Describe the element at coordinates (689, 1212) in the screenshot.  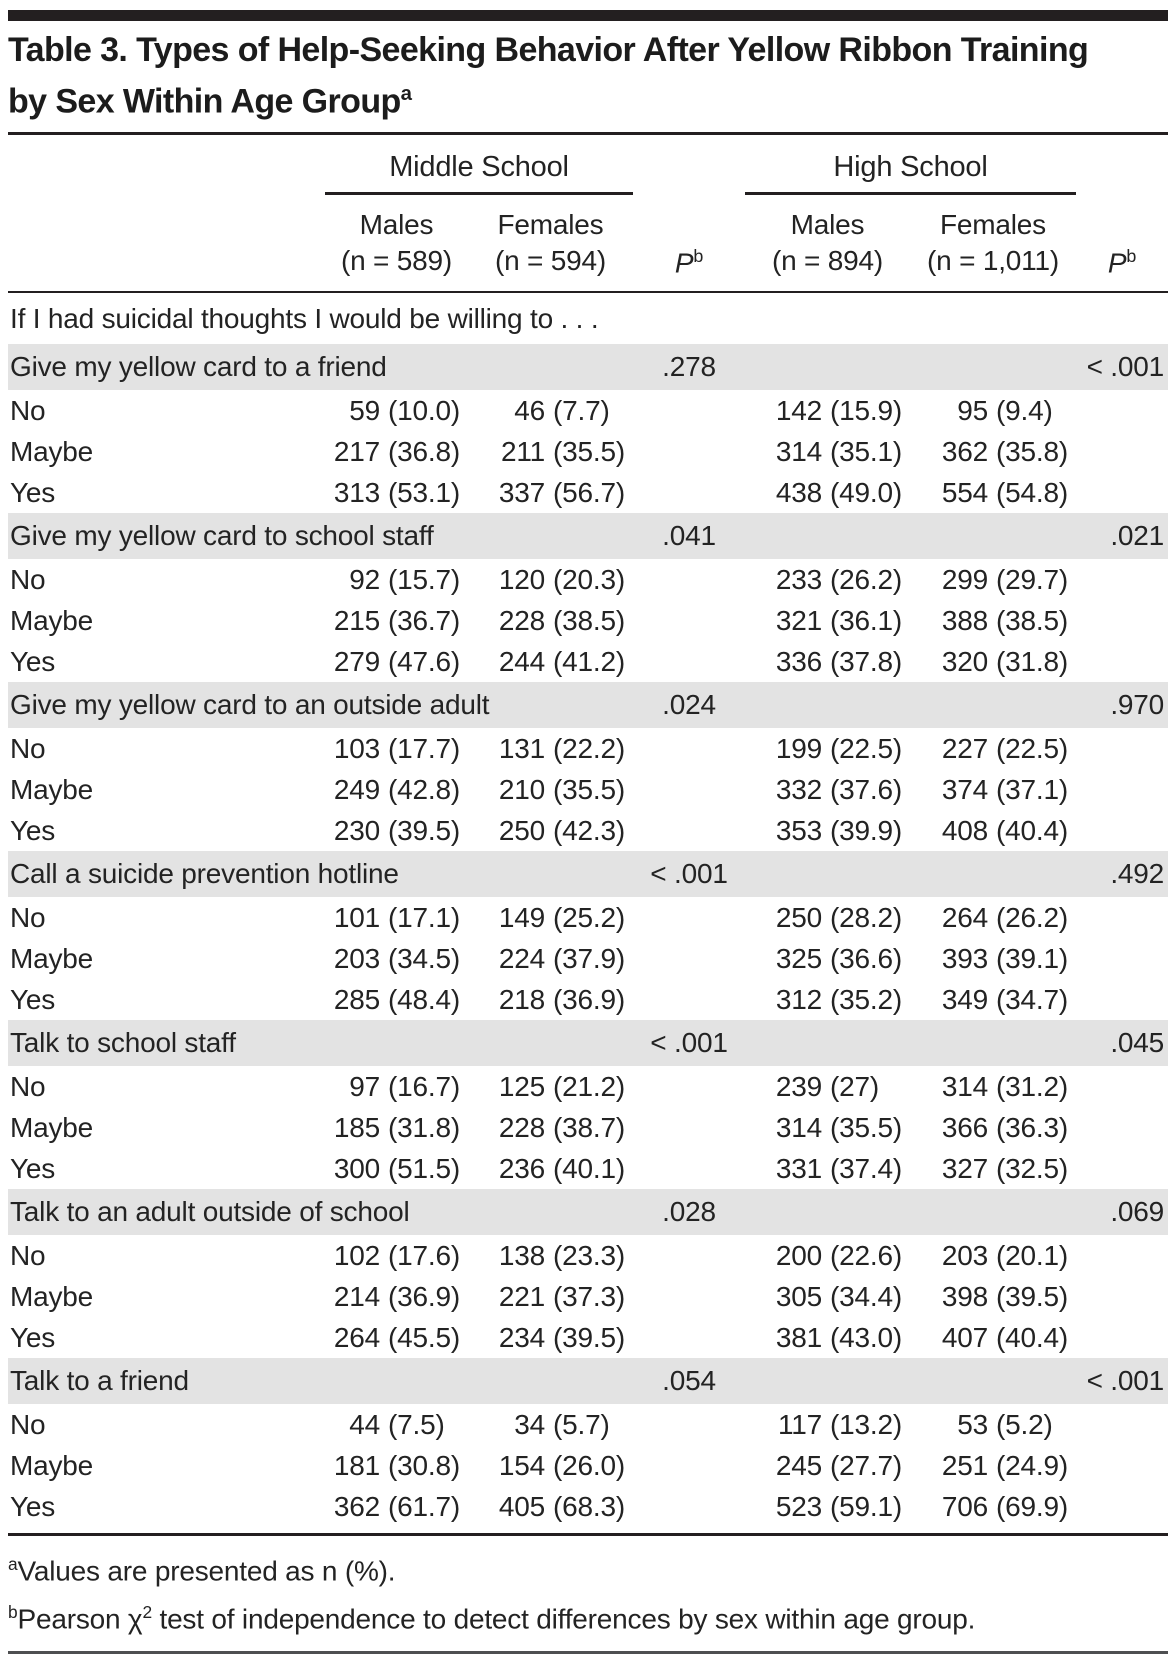
I see `p-value-middle: .028` at that location.